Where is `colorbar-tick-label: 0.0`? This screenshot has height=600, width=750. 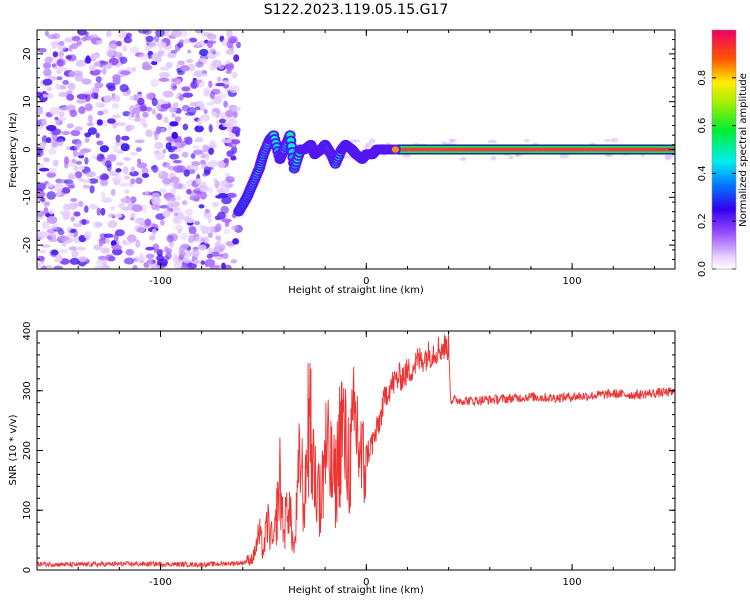 colorbar-tick-label: 0.0 is located at coordinates (702, 269).